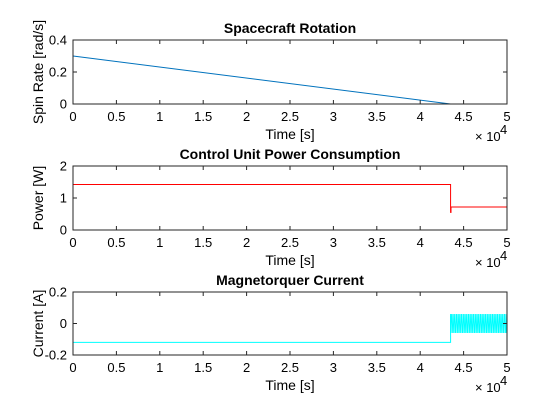  What do you see at coordinates (56, 355) in the screenshot?
I see `y-tick-label: -0.2` at bounding box center [56, 355].